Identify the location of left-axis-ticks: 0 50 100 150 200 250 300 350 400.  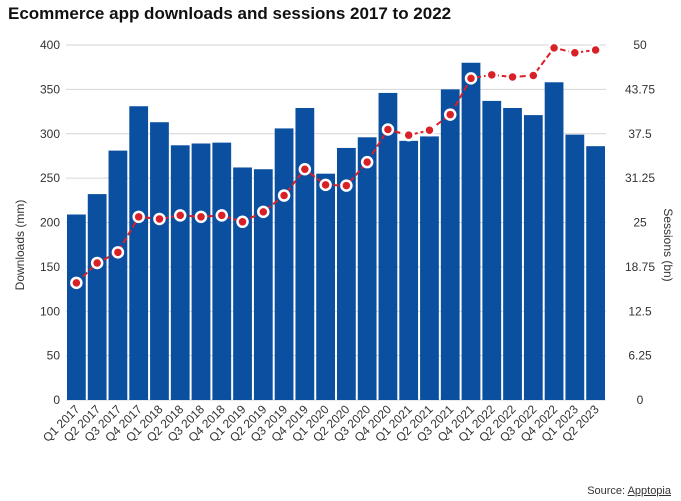
(50, 222).